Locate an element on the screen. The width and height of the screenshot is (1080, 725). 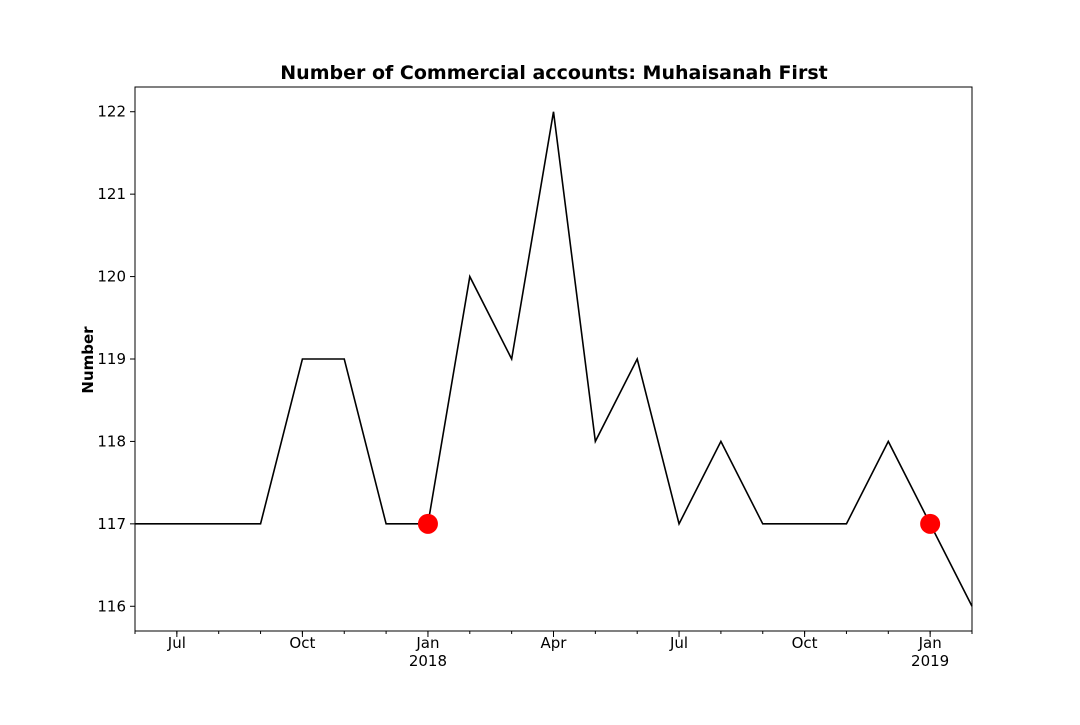
x-tick-label: Apr is located at coordinates (554, 643).